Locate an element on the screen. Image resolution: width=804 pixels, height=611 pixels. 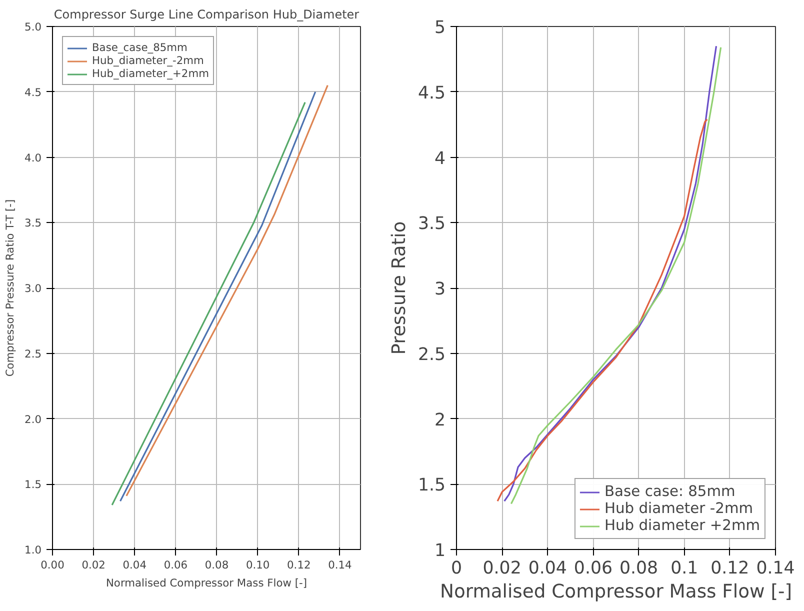
y-tick-label: 2 is located at coordinates (440, 420).